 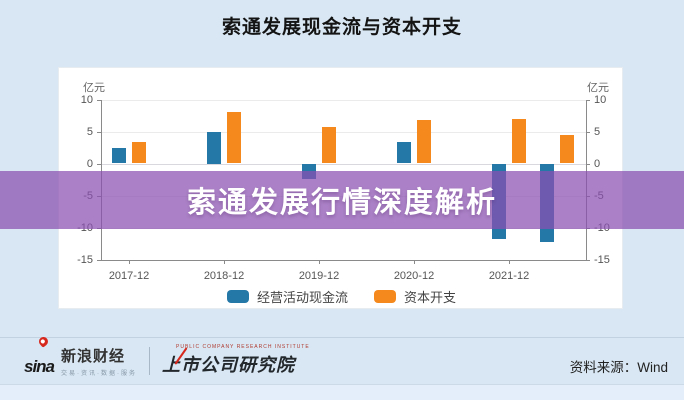 I want to click on institute-label: 上市公司研究院, so click(x=229, y=365).